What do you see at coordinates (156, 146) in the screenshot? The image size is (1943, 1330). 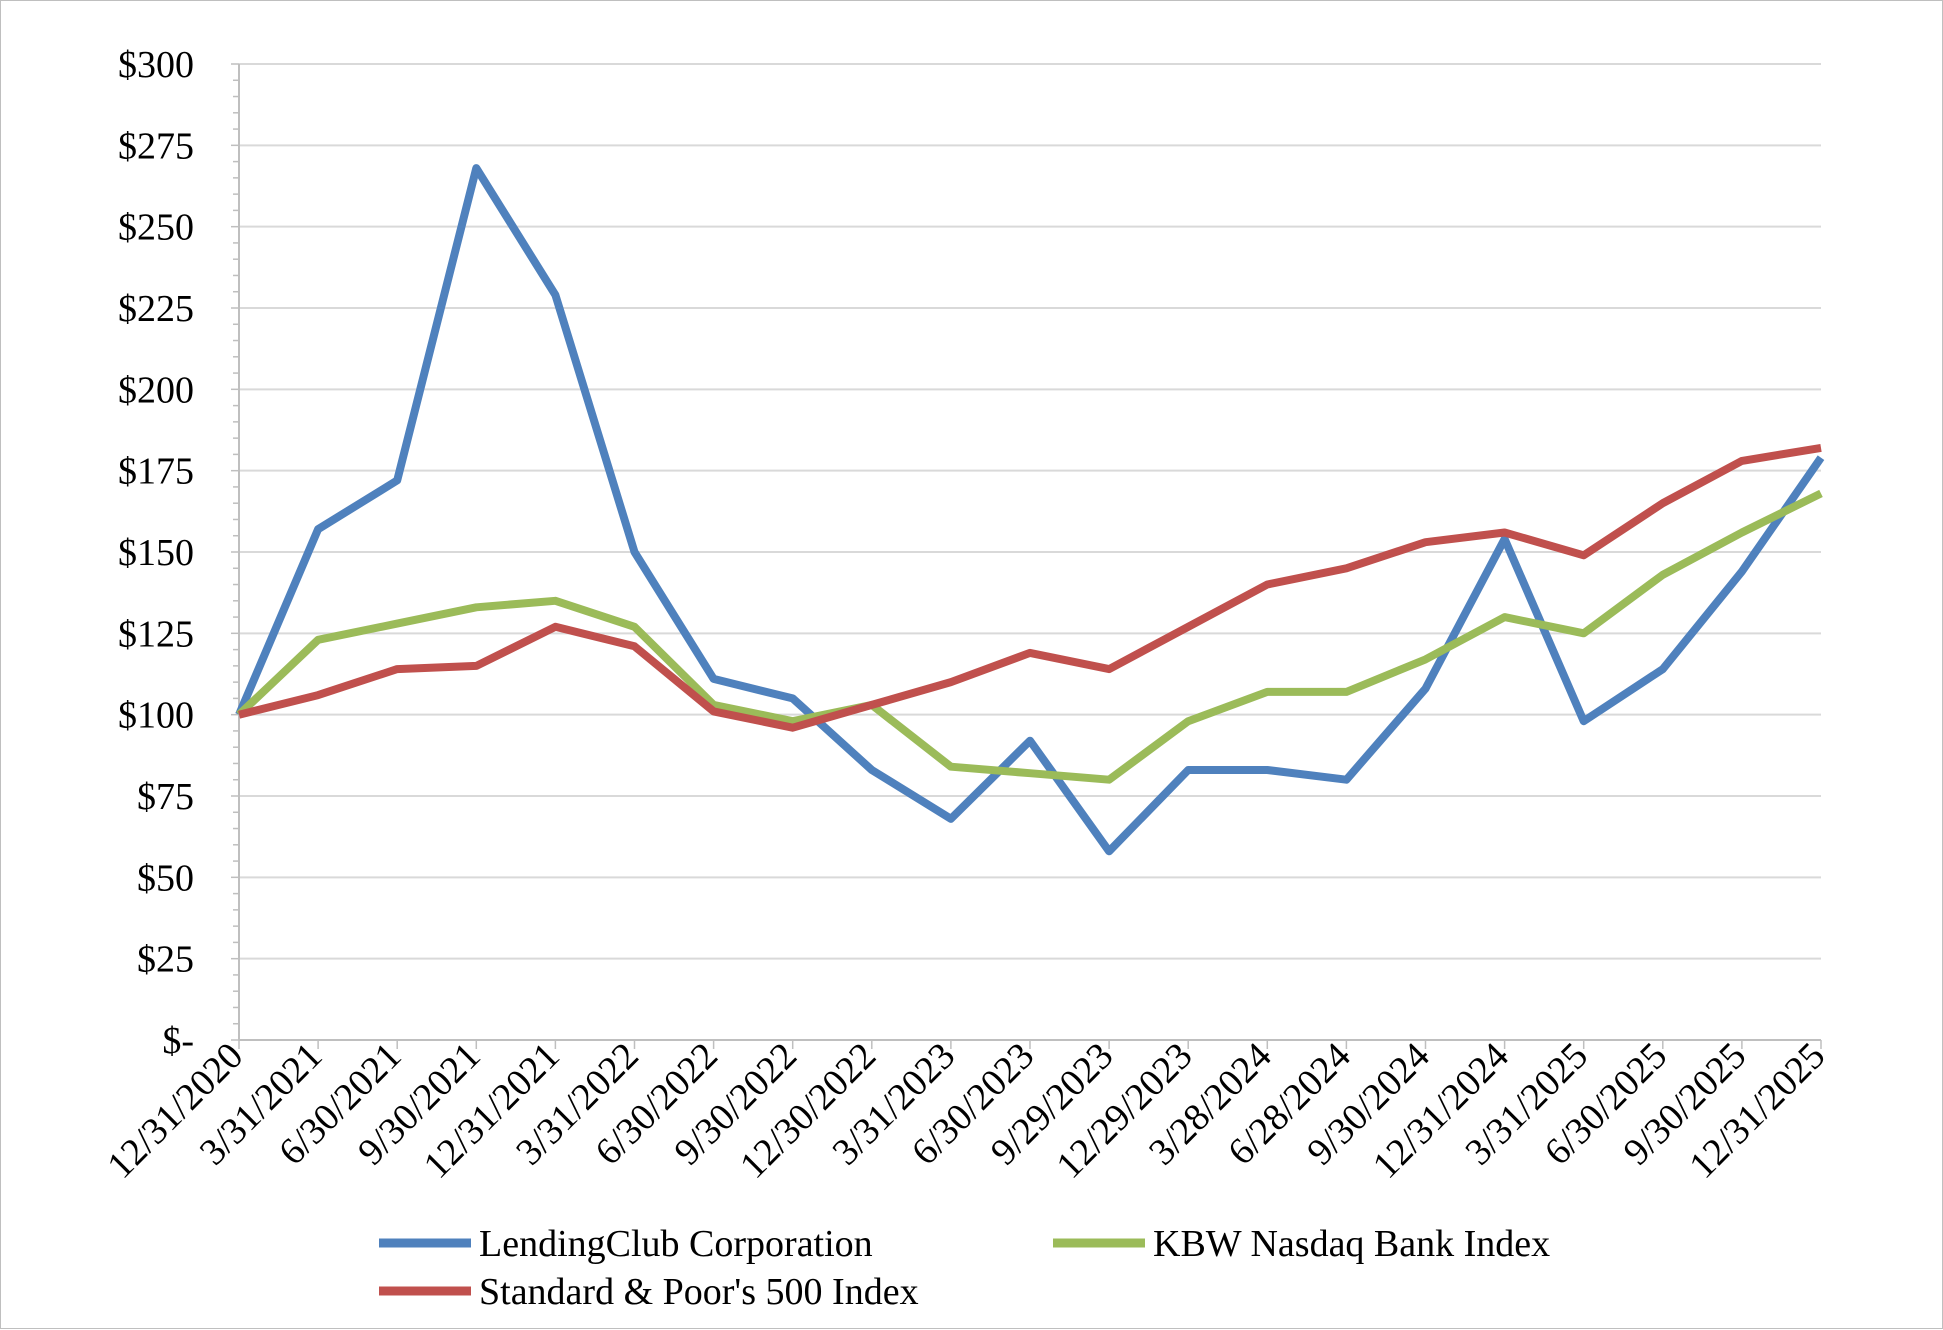 I see `y-tick-label: $275` at bounding box center [156, 146].